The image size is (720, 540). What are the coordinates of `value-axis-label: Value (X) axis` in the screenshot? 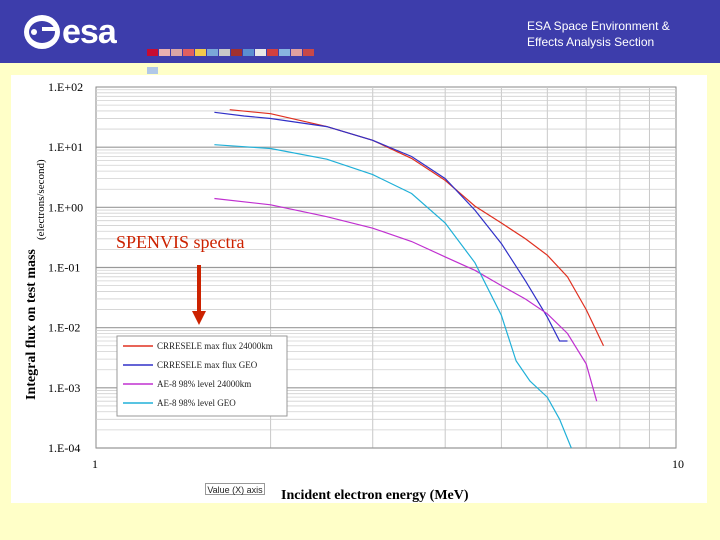 It's located at (235, 489).